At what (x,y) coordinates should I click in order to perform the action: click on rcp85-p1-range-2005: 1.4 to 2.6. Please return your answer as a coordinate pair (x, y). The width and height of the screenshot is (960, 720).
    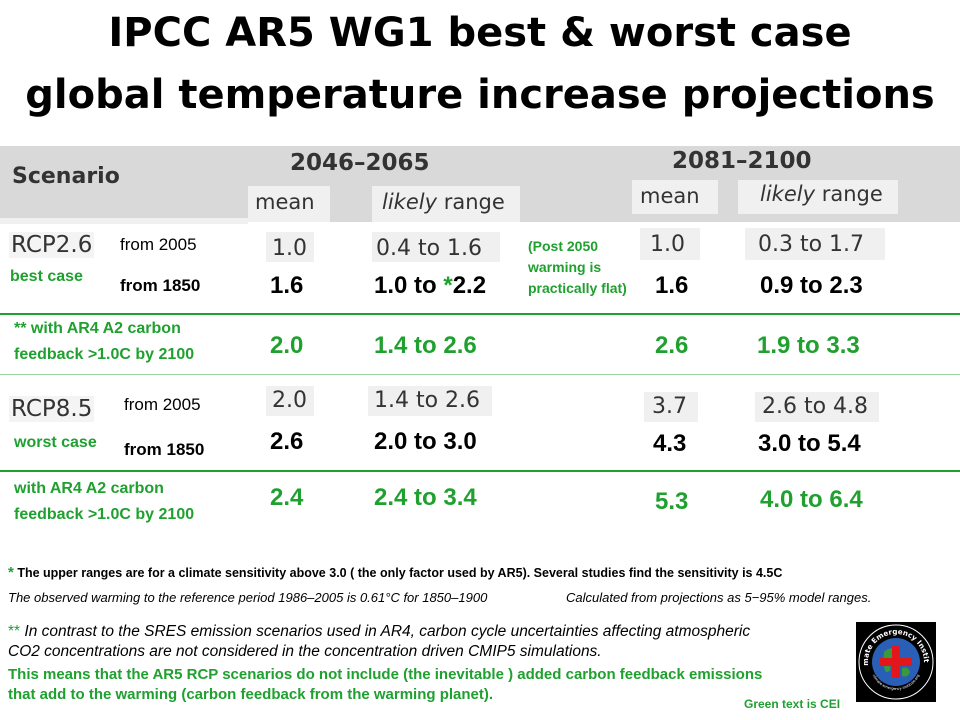
    Looking at the image, I should click on (427, 400).